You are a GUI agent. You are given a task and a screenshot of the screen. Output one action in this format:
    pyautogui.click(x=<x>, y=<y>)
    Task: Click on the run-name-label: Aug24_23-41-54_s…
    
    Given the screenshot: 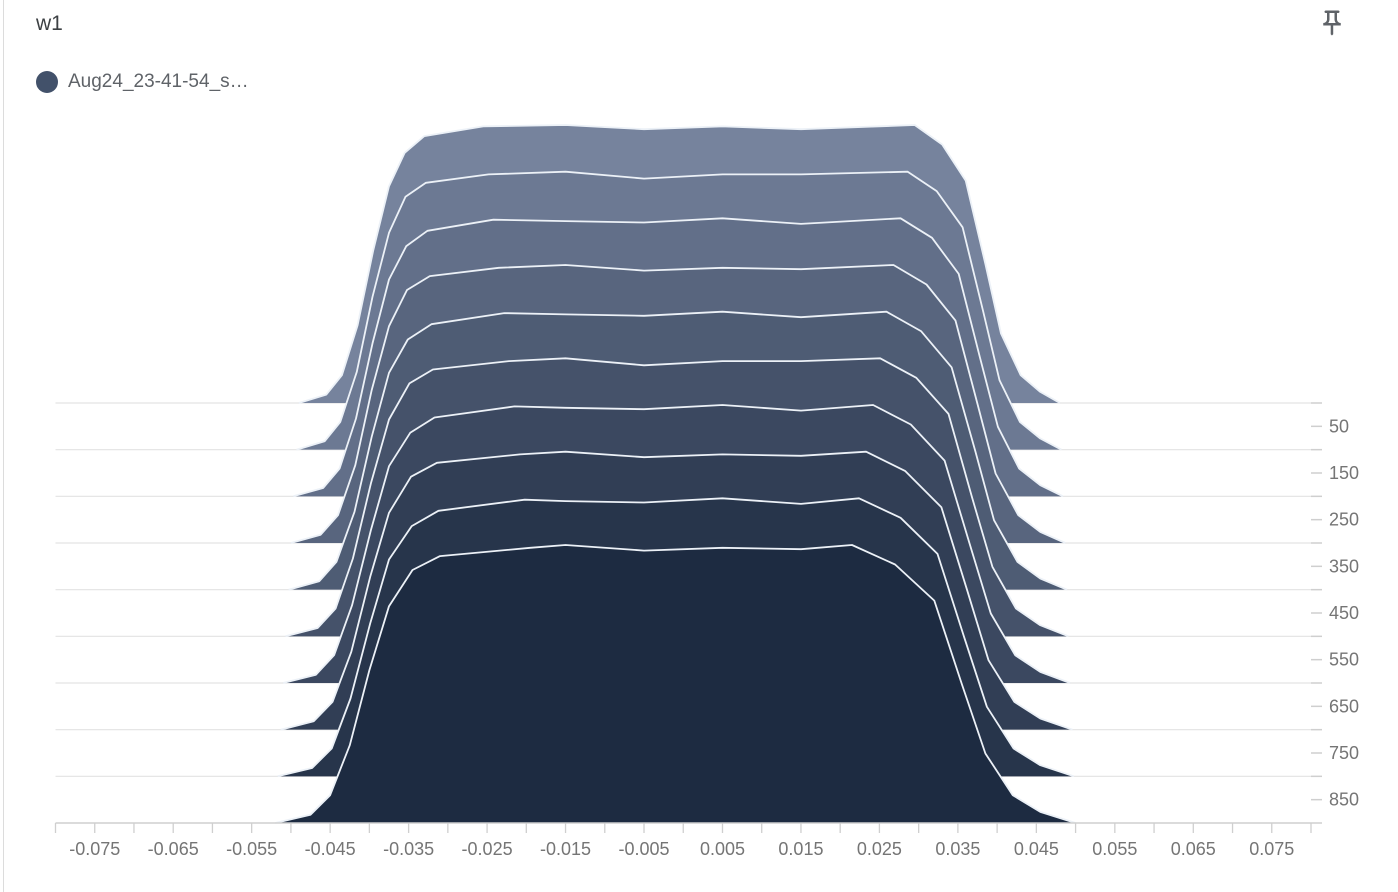 What is the action you would take?
    pyautogui.click(x=158, y=81)
    